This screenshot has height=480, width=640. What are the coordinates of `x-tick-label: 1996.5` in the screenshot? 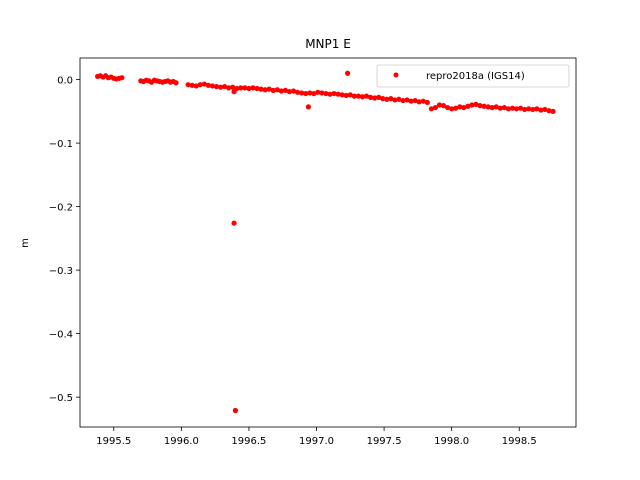 It's located at (248, 441).